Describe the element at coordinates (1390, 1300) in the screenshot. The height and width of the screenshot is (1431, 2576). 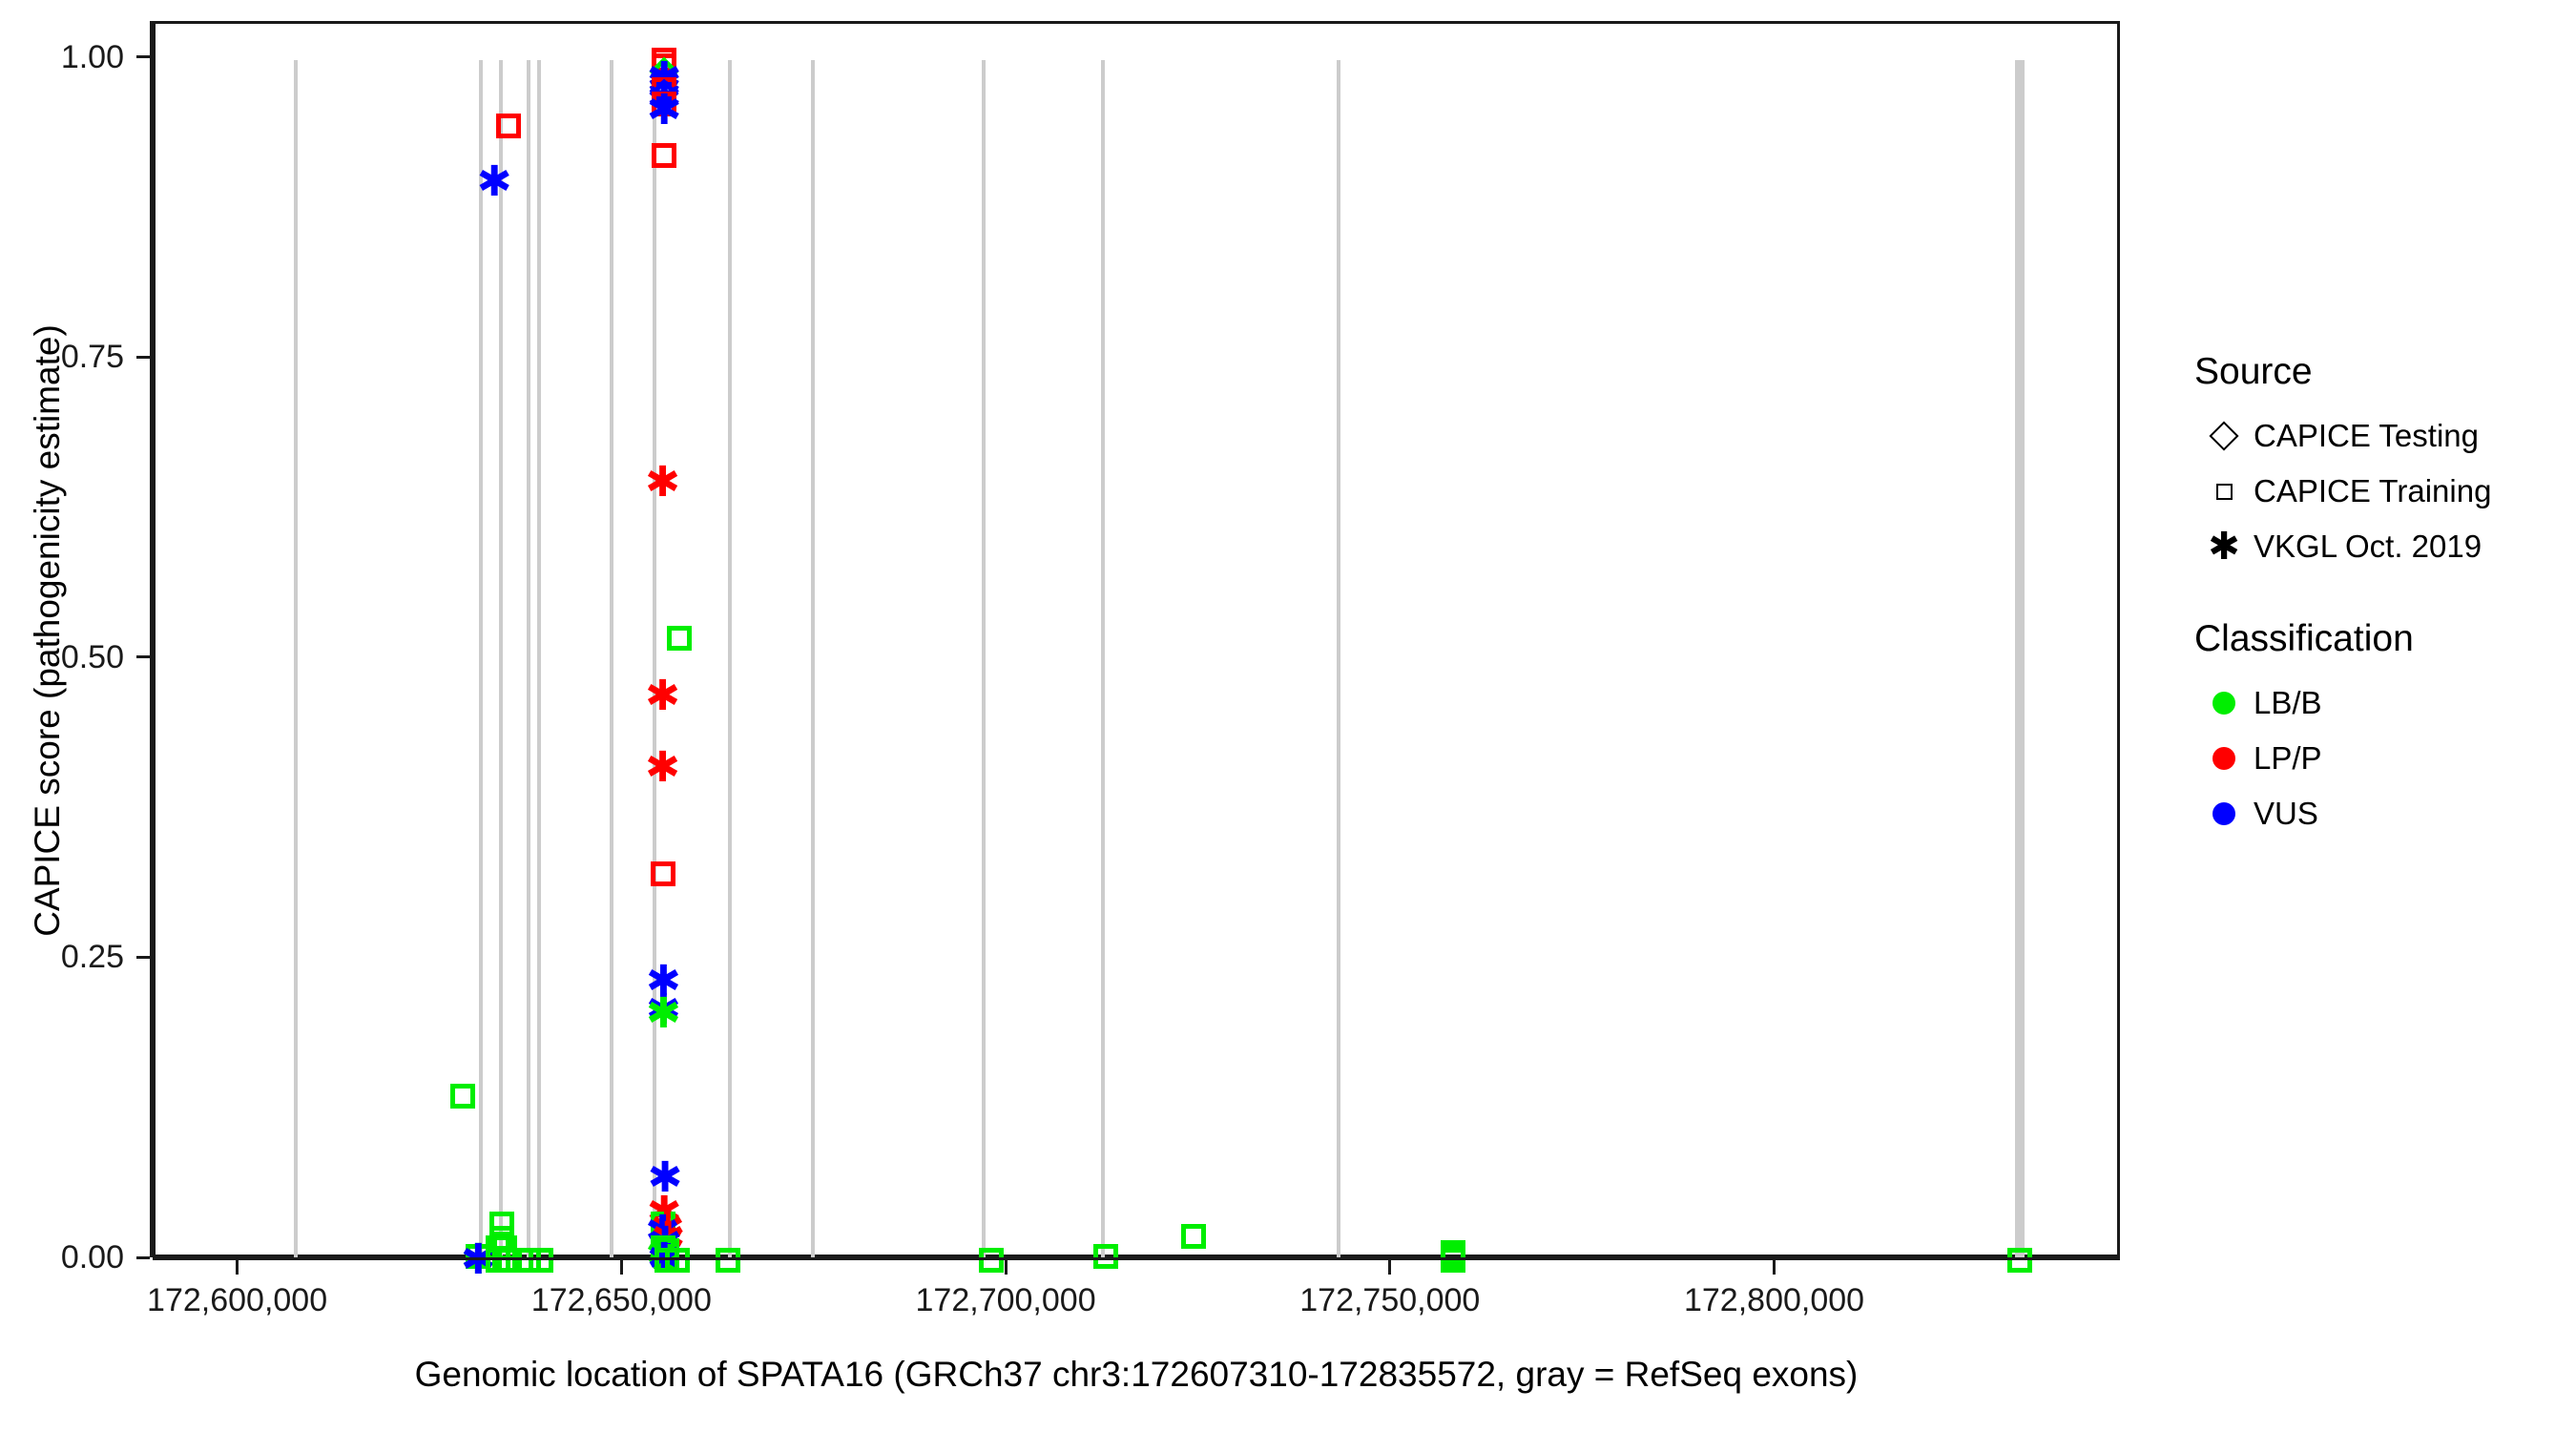
I see `x-axis-tick-label: 172,750,000` at that location.